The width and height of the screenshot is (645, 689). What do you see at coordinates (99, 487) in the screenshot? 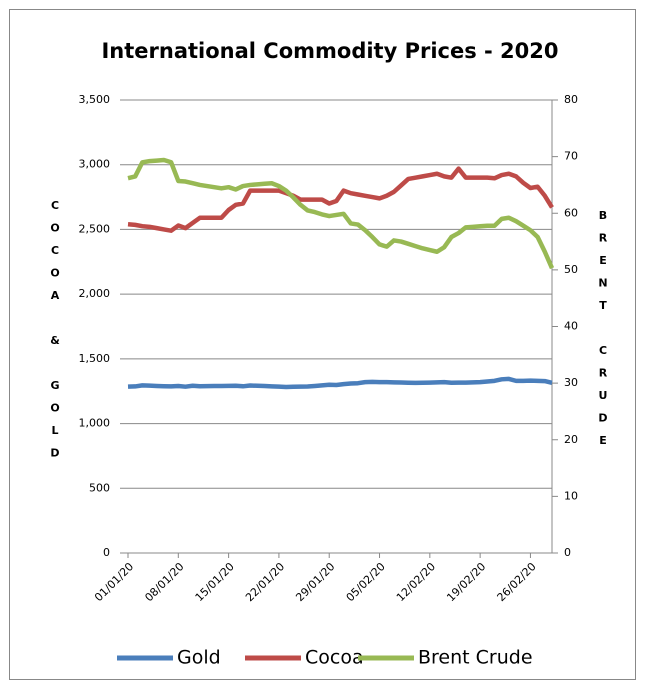
I see `y-tick-label: 500` at bounding box center [99, 487].